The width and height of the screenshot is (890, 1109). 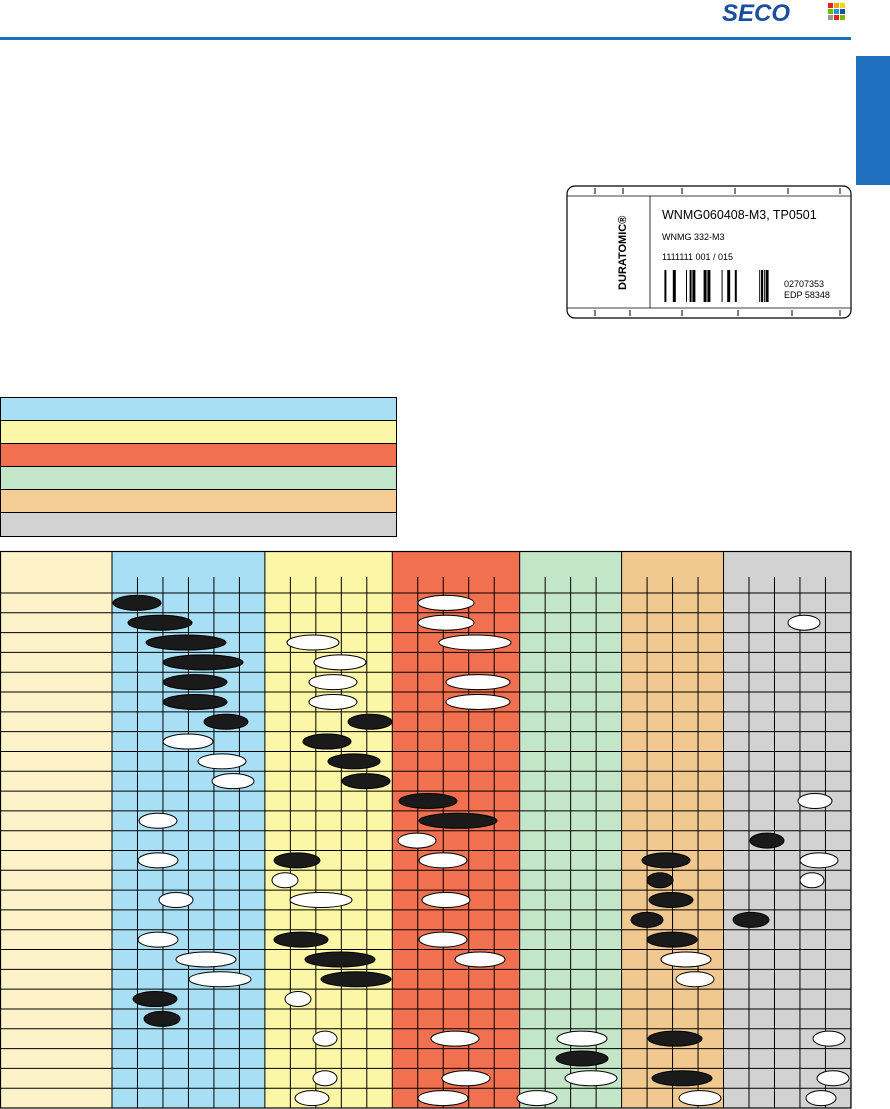 I want to click on legend-bars, so click(x=198, y=467).